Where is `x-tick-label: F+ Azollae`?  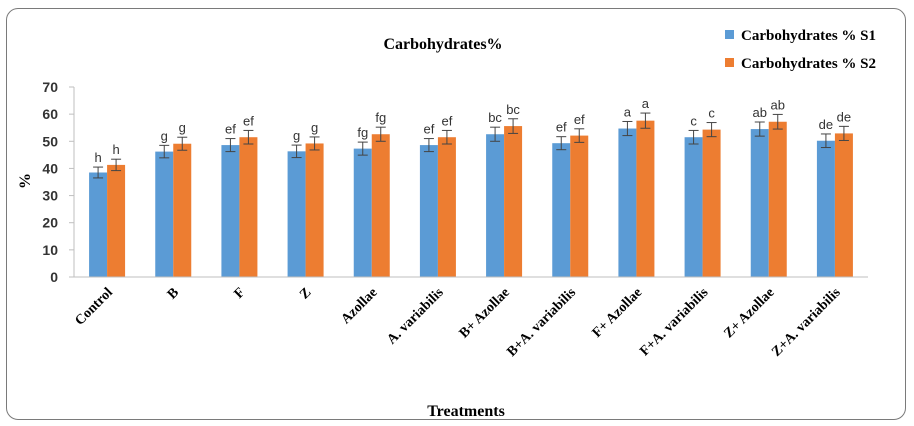 x-tick-label: F+ Azollae is located at coordinates (618, 313).